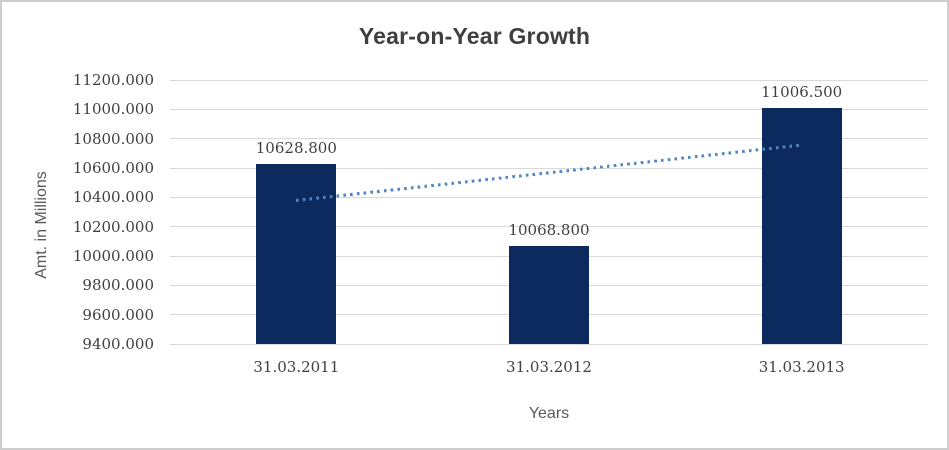  Describe the element at coordinates (802, 92) in the screenshot. I see `data-label: 11006.500` at that location.